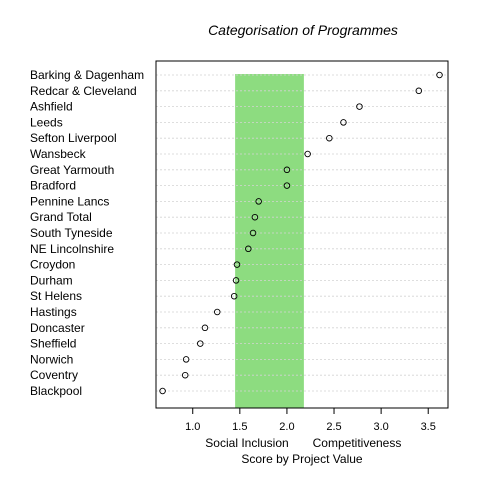 This screenshot has width=480, height=480. Describe the element at coordinates (239, 427) in the screenshot. I see `x-tick-label: 1.5` at that location.